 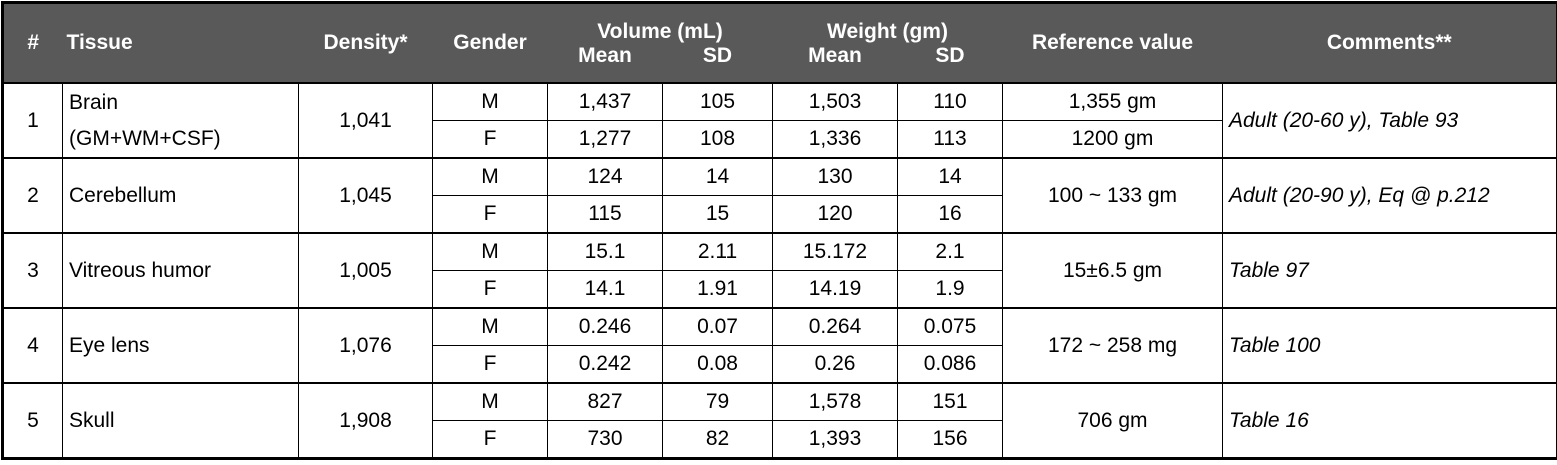 I want to click on weight-sd-cell: 113, so click(x=950, y=139).